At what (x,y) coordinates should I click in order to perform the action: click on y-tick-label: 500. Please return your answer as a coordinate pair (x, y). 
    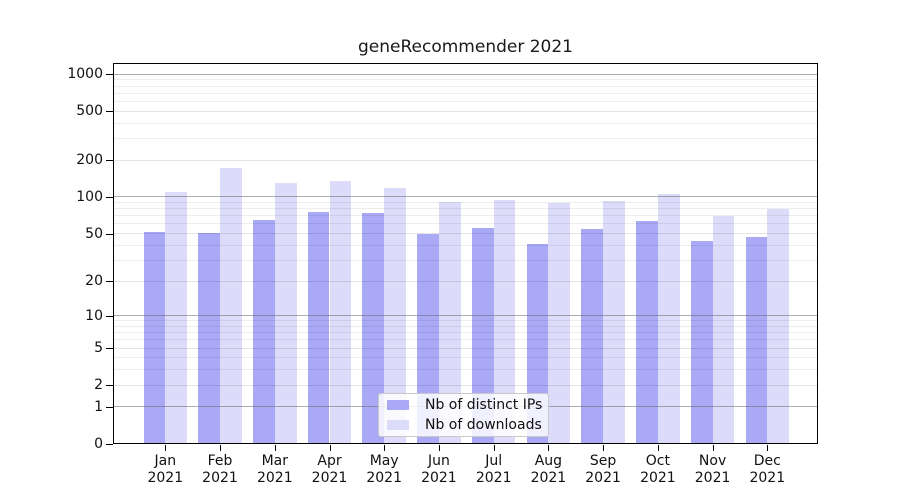
    Looking at the image, I should click on (89, 111).